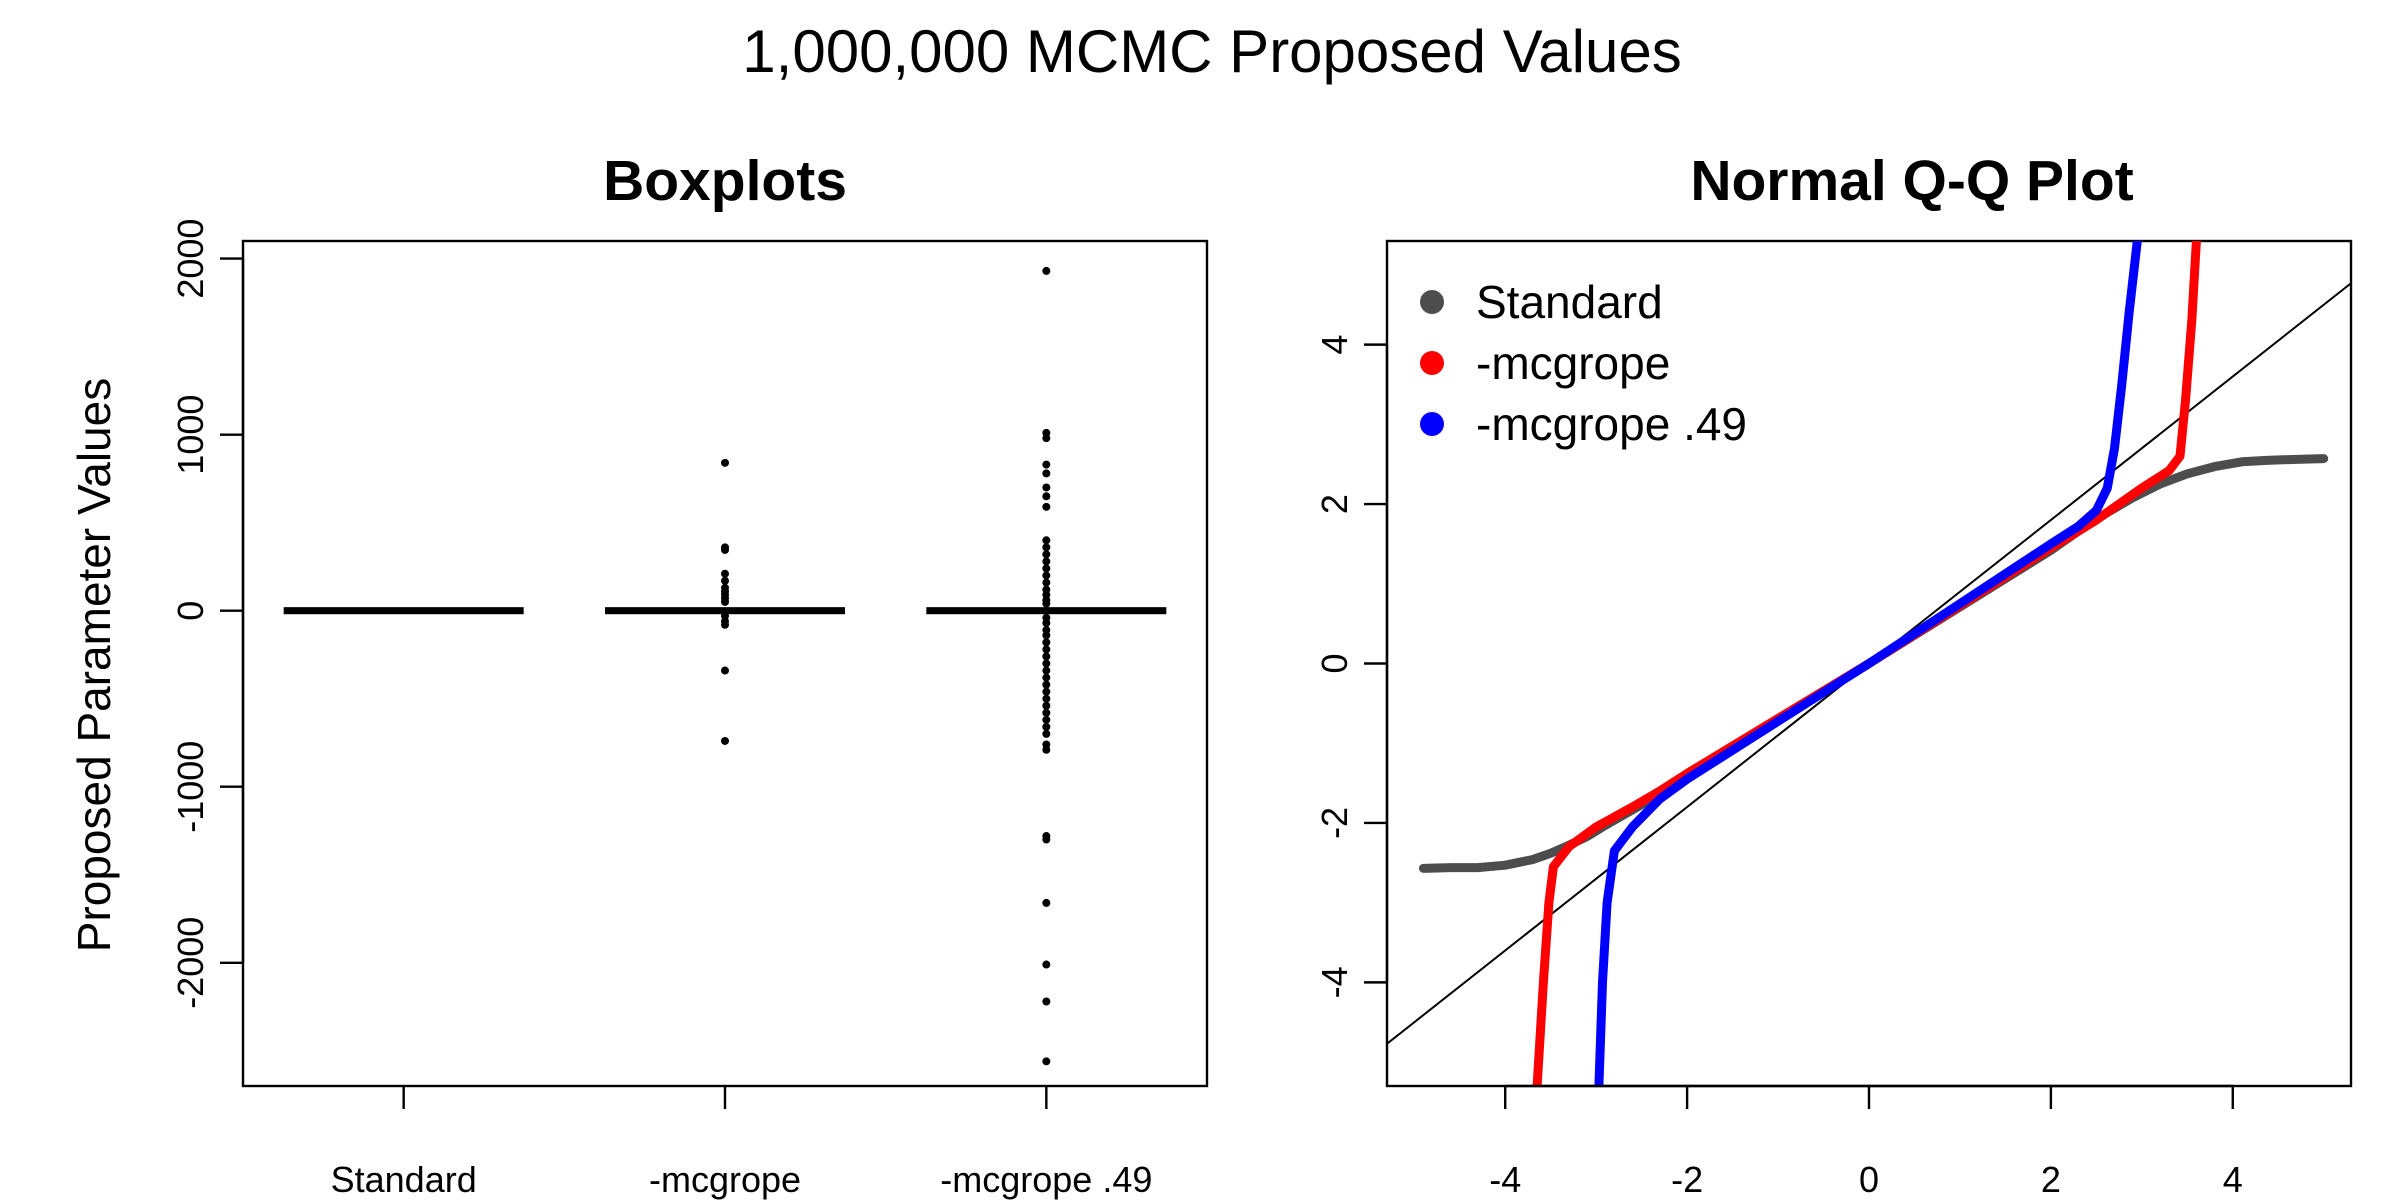 The width and height of the screenshot is (2400, 1200). What do you see at coordinates (1869, 1179) in the screenshot?
I see `qq-x-tick-label: 0` at bounding box center [1869, 1179].